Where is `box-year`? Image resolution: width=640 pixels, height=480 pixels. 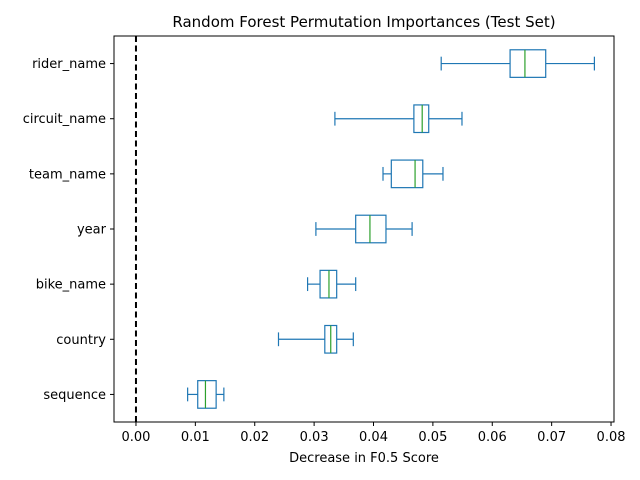 box-year is located at coordinates (364, 229).